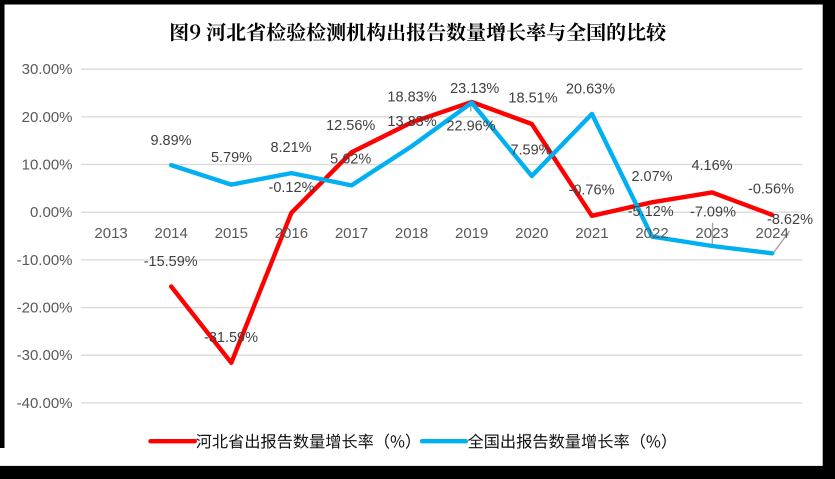  I want to click on svg-text: 23.13%, so click(474, 89).